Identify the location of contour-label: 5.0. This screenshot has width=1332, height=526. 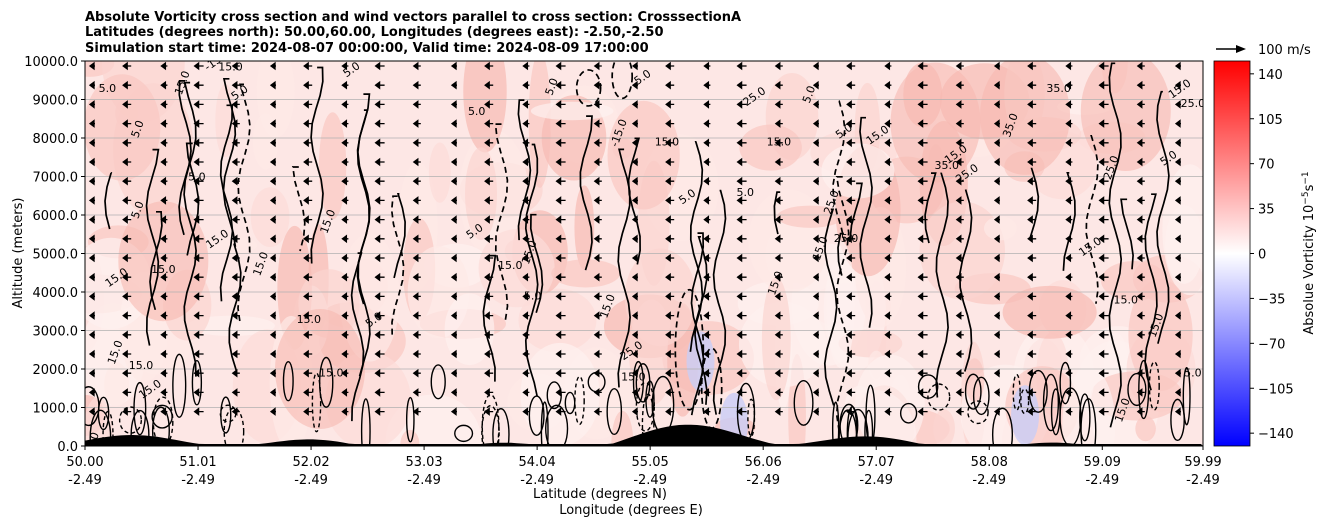
(552, 86).